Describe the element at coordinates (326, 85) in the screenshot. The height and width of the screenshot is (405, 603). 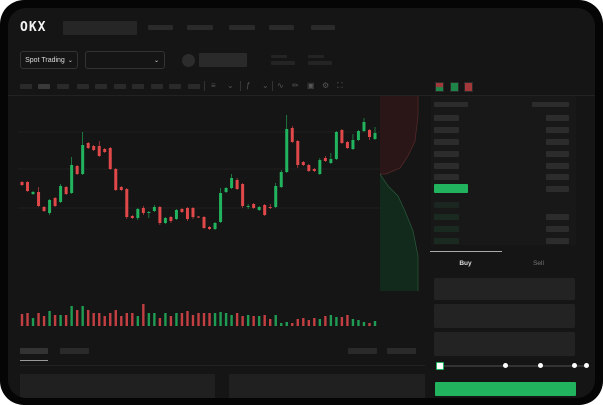
I see `settings-icon: ⚙` at that location.